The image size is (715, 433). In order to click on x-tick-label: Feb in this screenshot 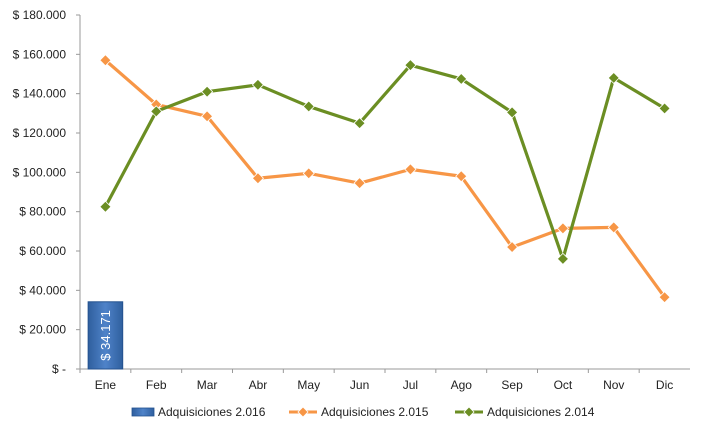, I will do `click(156, 385)`.